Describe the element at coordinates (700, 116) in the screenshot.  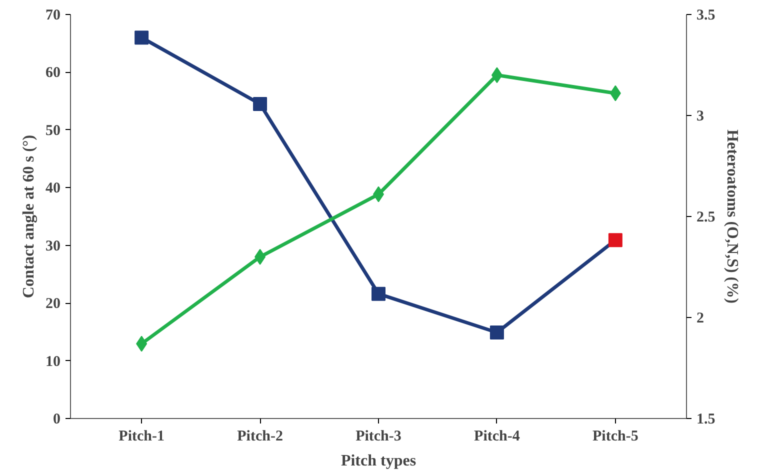
I see `y2-tick-label: 3` at that location.